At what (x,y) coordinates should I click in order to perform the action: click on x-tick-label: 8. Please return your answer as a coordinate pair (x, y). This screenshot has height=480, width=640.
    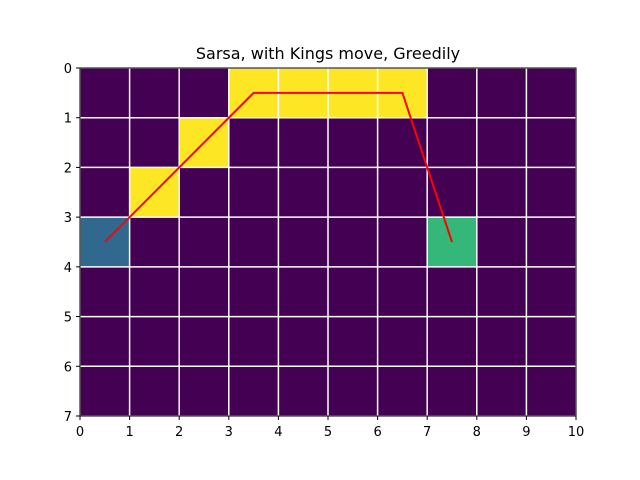
    Looking at the image, I should click on (477, 432).